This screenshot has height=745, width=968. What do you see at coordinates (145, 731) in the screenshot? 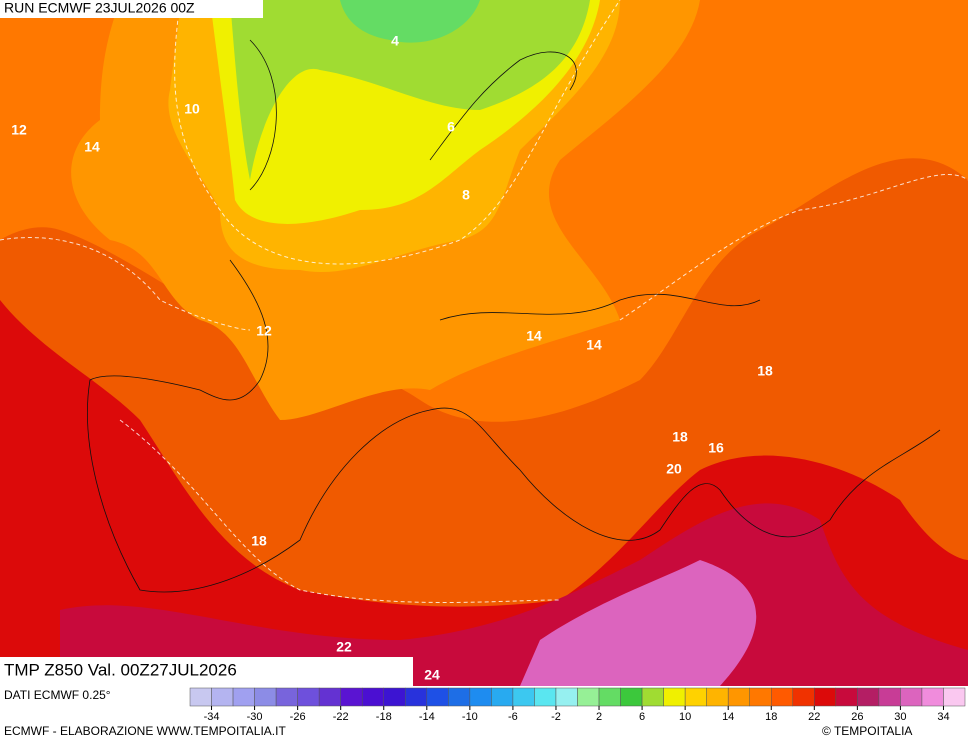
I see `credit-label: ECMWF - ELABORAZIONE WWW.TEMPOITALIA.IT` at bounding box center [145, 731].